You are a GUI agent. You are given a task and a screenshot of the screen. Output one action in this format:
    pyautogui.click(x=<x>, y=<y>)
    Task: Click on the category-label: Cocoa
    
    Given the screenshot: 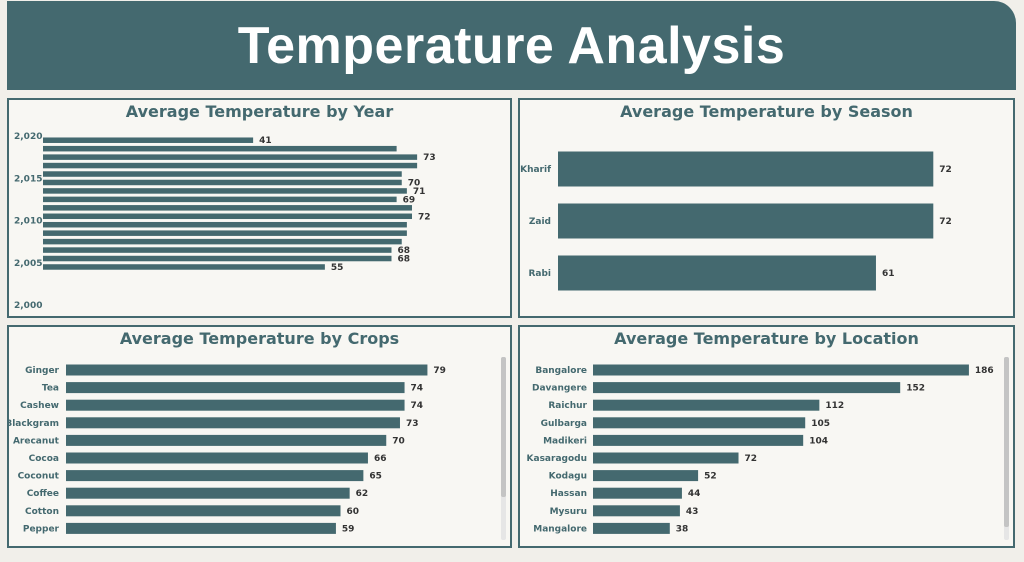 What is the action you would take?
    pyautogui.click(x=44, y=459)
    